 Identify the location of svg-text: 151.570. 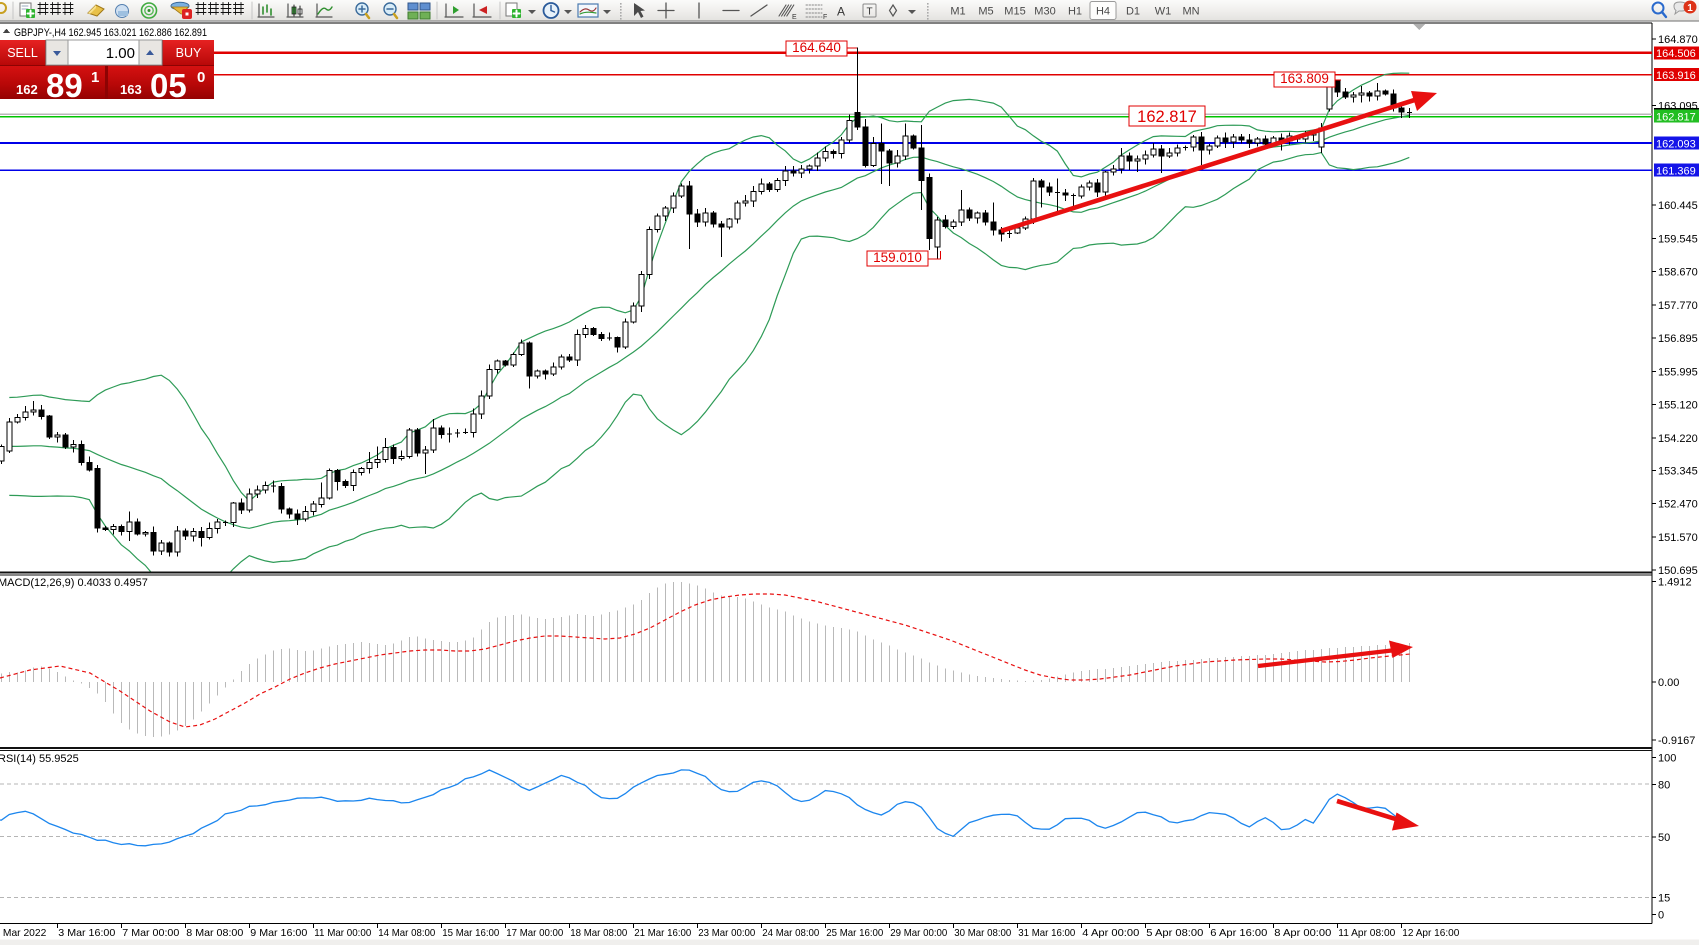
(1678, 538).